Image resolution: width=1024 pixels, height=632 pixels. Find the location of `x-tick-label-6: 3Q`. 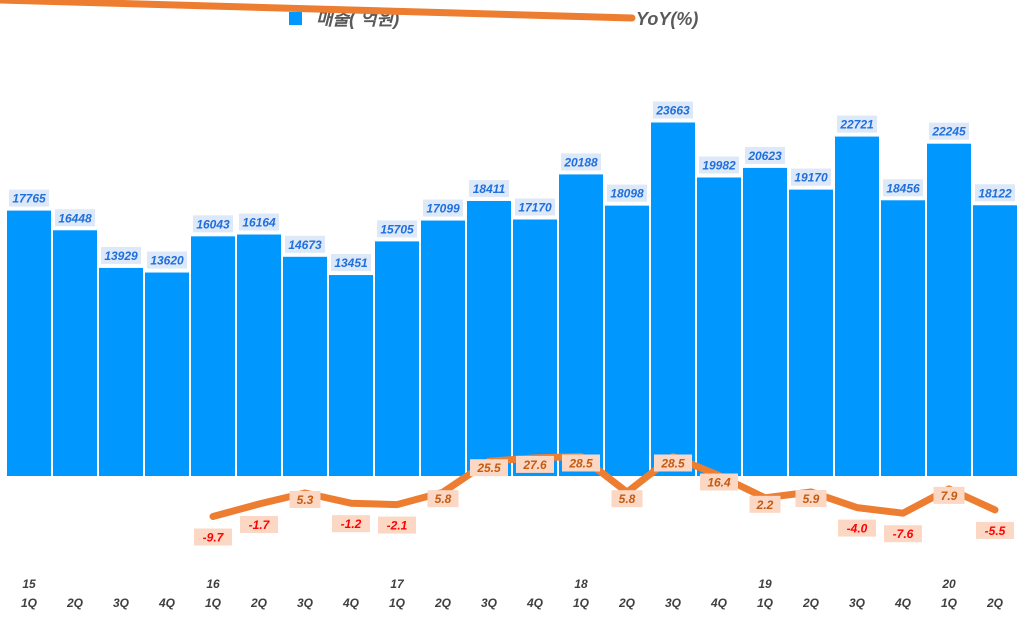

x-tick-label-6: 3Q is located at coordinates (305, 603).